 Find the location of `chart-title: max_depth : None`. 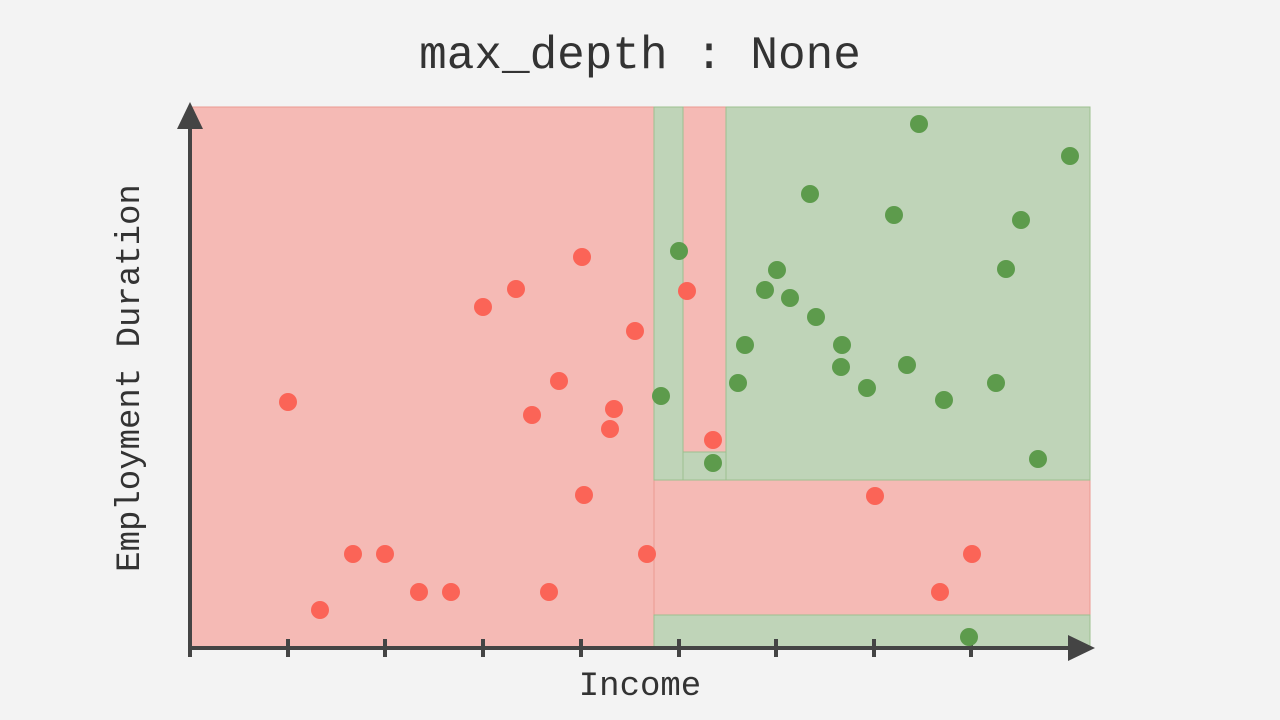

chart-title: max_depth : None is located at coordinates (640, 56).